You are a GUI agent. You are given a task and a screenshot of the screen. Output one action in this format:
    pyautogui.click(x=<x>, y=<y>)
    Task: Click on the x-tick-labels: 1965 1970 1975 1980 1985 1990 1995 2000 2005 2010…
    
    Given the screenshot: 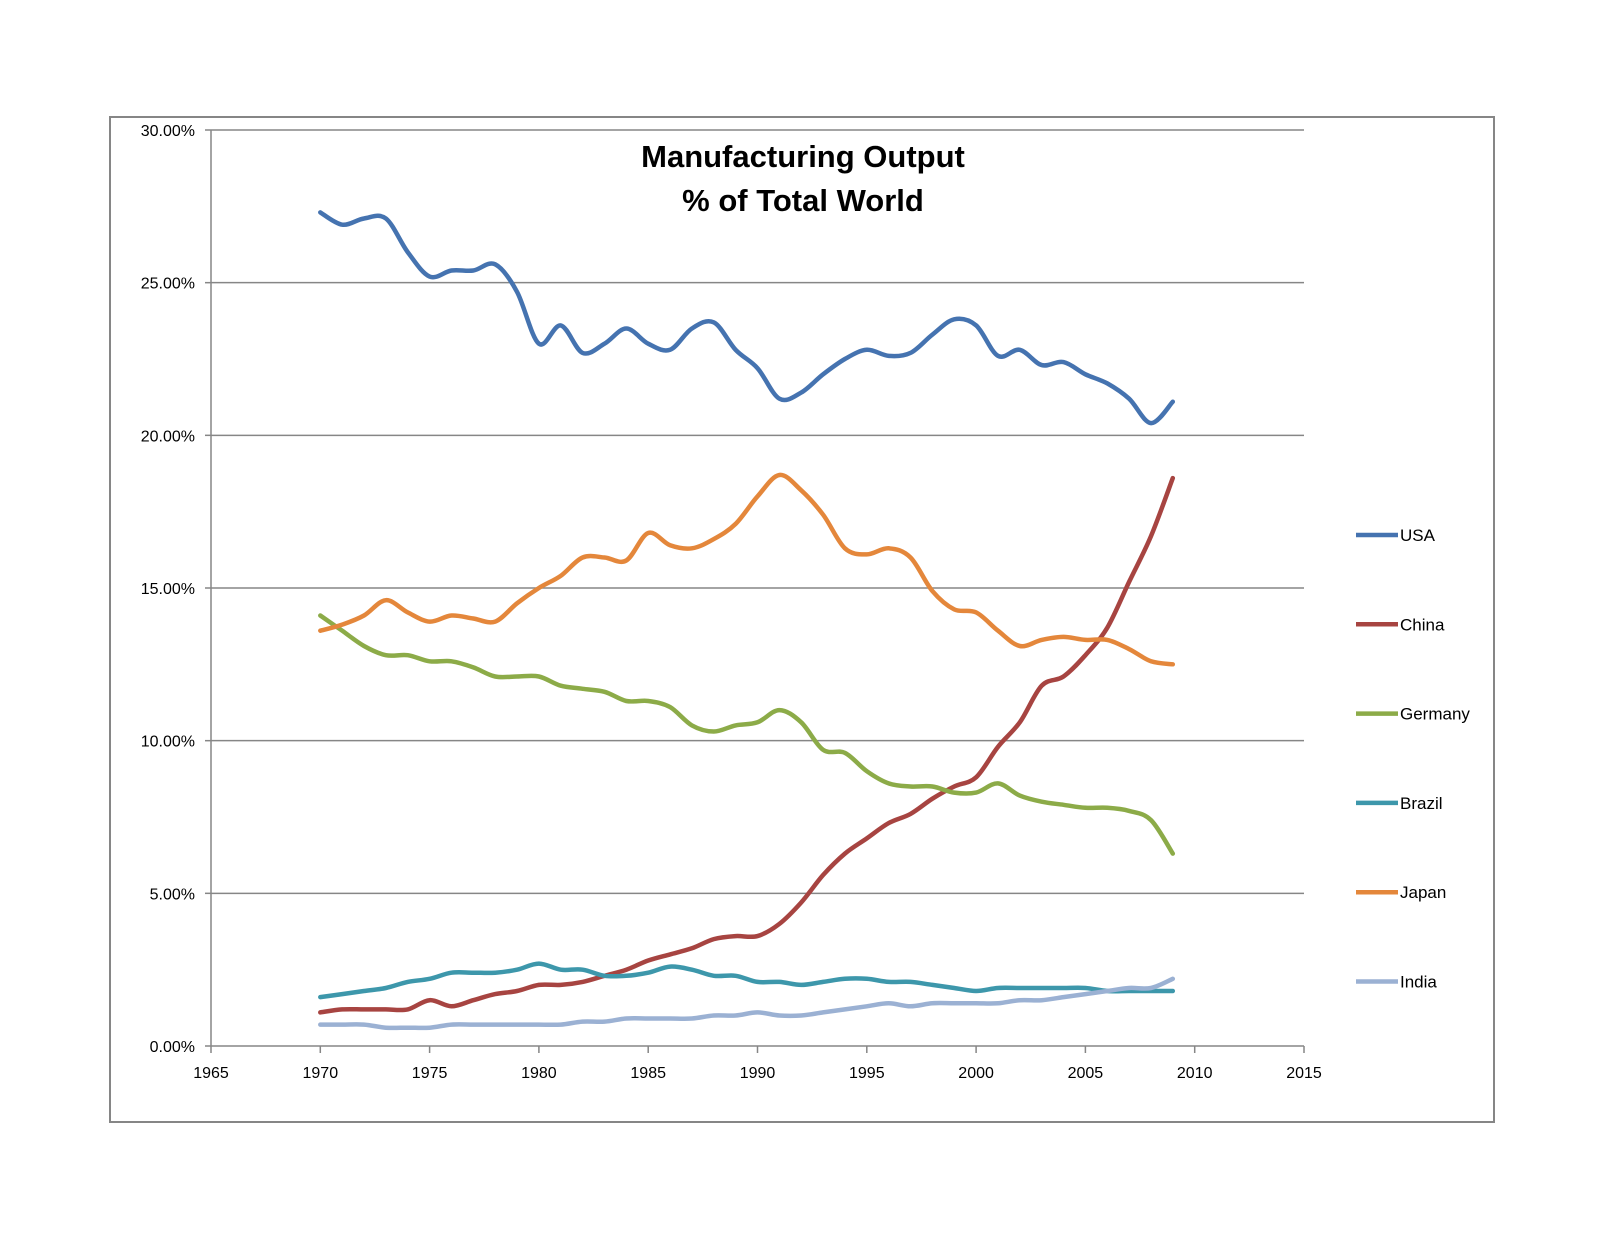 What is the action you would take?
    pyautogui.click(x=757, y=1073)
    